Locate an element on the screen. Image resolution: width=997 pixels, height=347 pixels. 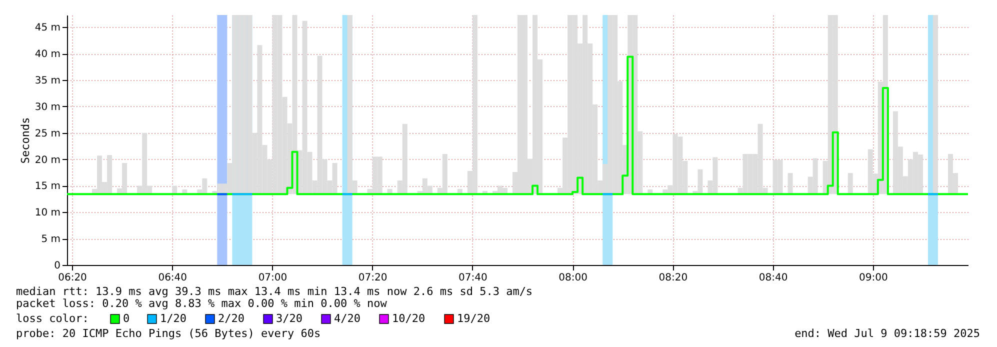
legend-label: 10/20 is located at coordinates (409, 318).